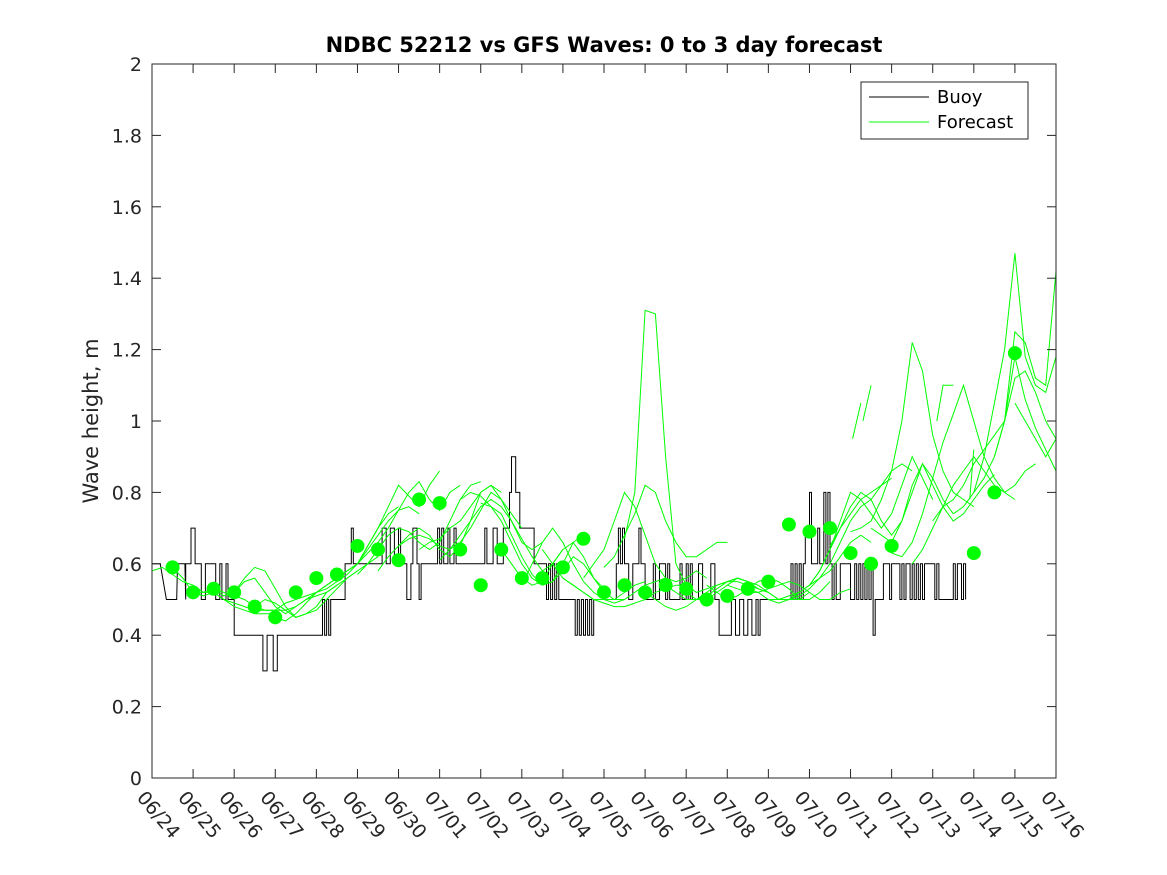  What do you see at coordinates (127, 279) in the screenshot?
I see `y-tick-label: 1.4` at bounding box center [127, 279].